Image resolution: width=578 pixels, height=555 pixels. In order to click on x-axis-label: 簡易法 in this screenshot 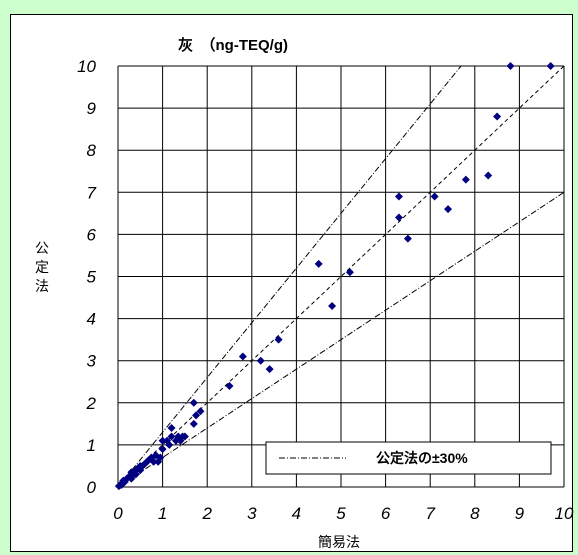, I will do `click(339, 542)`.